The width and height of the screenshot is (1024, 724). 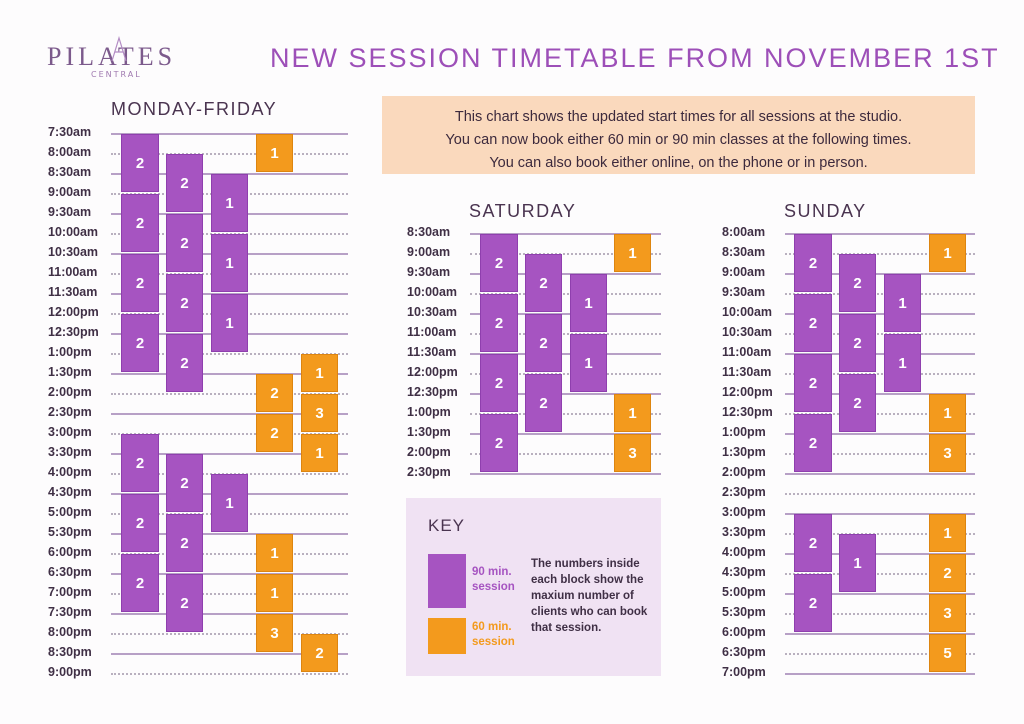 I want to click on saturday-schedule-title: SATURDAY, so click(x=523, y=211).